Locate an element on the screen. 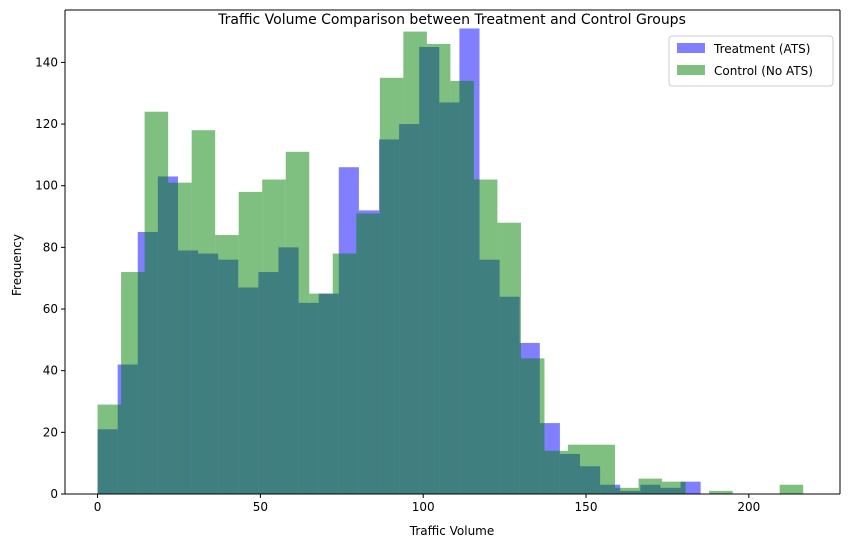 This screenshot has height=551, width=850. legend: Treatment (ATS) Control (No ATS) is located at coordinates (751, 61).